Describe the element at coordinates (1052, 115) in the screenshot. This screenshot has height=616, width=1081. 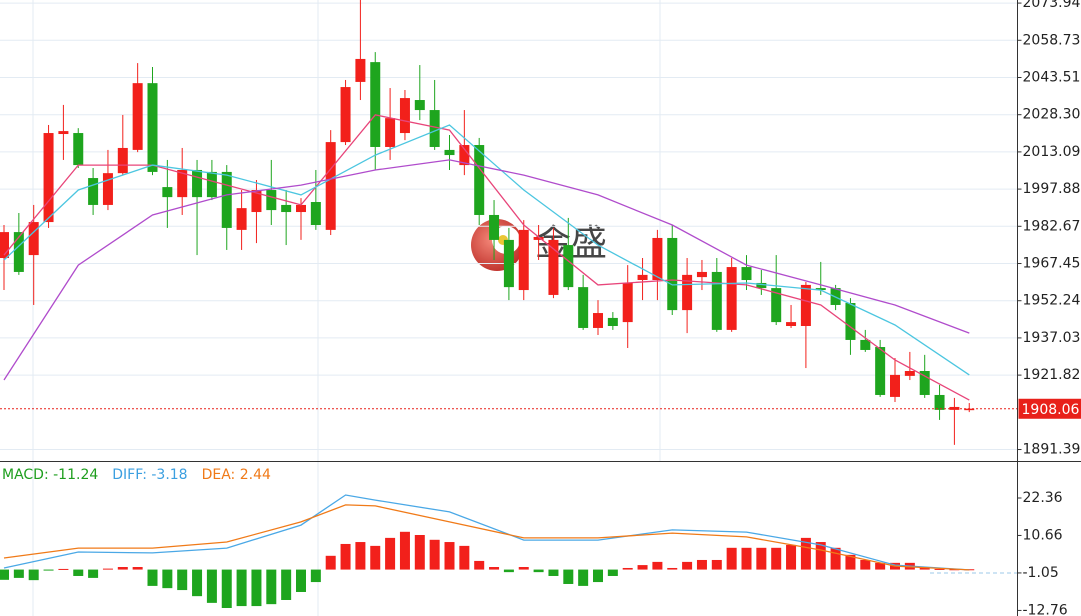
I see `y-tick-label: 2028.30` at that location.